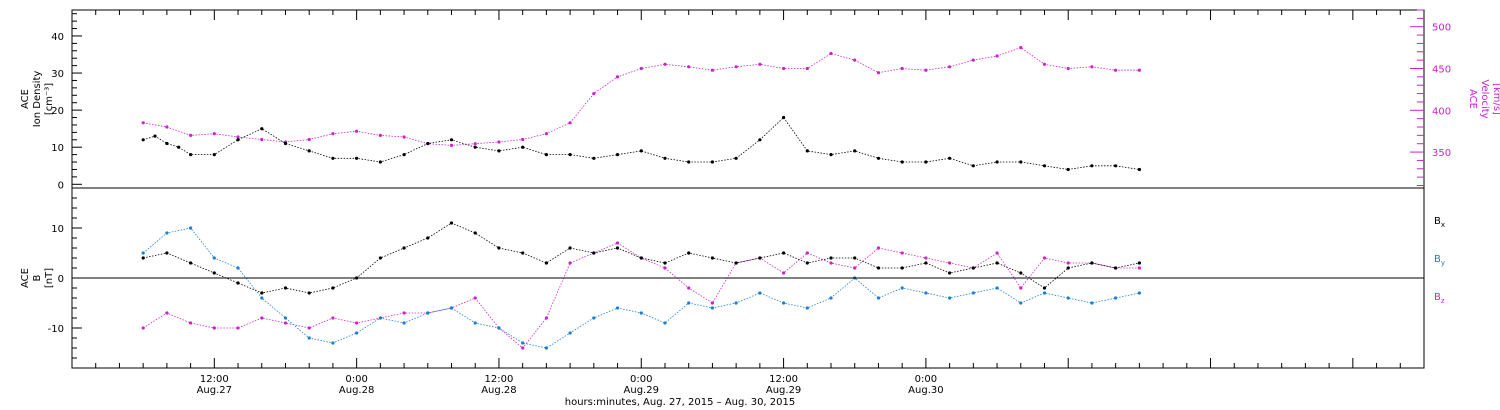 The image size is (1500, 410). Describe the element at coordinates (1484, 98) in the screenshot. I see `top-y2label-line2: Velocity` at that location.